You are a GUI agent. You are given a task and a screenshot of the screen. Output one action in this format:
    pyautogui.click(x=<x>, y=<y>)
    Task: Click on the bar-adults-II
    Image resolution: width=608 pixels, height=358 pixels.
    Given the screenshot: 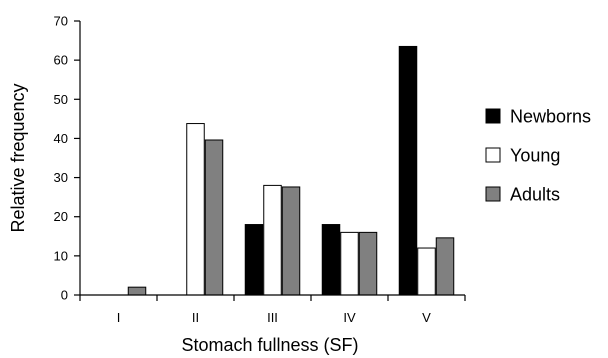 What is the action you would take?
    pyautogui.click(x=214, y=217)
    